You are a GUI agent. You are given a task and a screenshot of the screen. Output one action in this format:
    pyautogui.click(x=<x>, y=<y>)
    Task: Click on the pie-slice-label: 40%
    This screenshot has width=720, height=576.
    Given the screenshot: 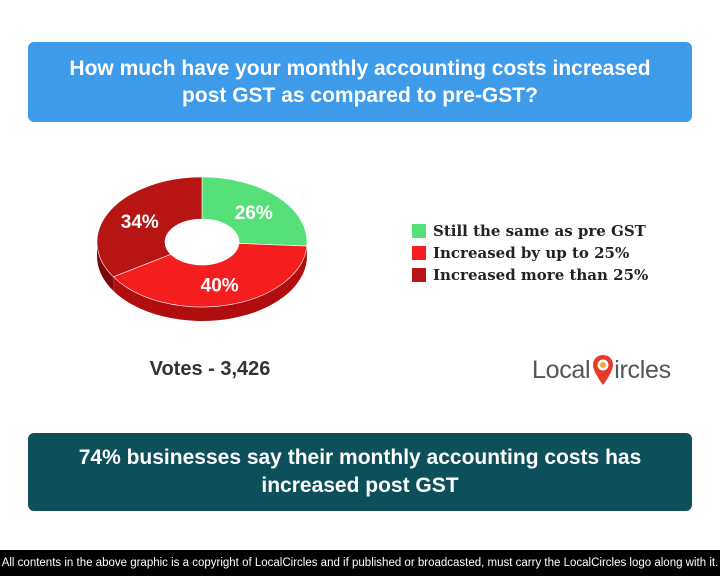 What is the action you would take?
    pyautogui.click(x=220, y=286)
    